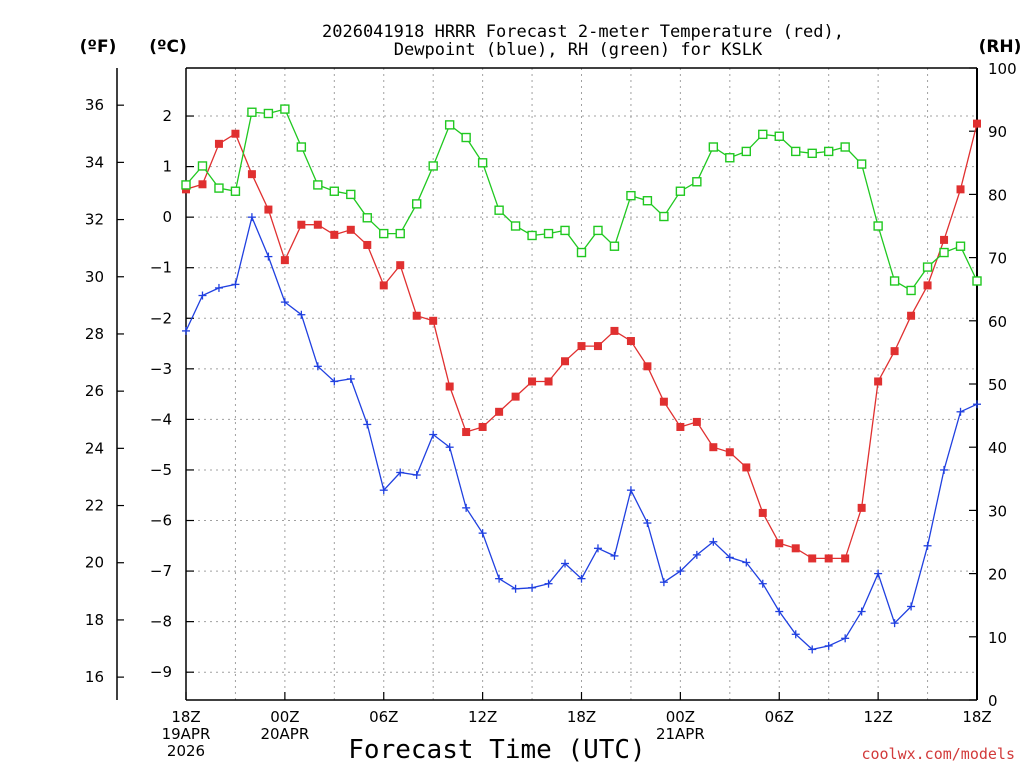 The image size is (1024, 768). What do you see at coordinates (161, 419) in the screenshot?
I see `celsius-tick-label: −4` at bounding box center [161, 419].